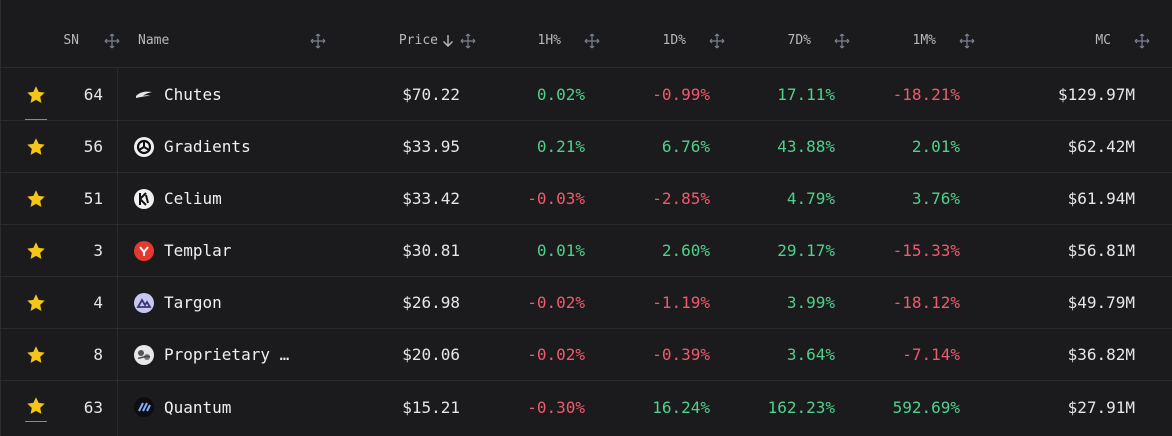 Image resolution: width=1172 pixels, height=436 pixels. I want to click on change-1m-value: -15.33%, so click(926, 250).